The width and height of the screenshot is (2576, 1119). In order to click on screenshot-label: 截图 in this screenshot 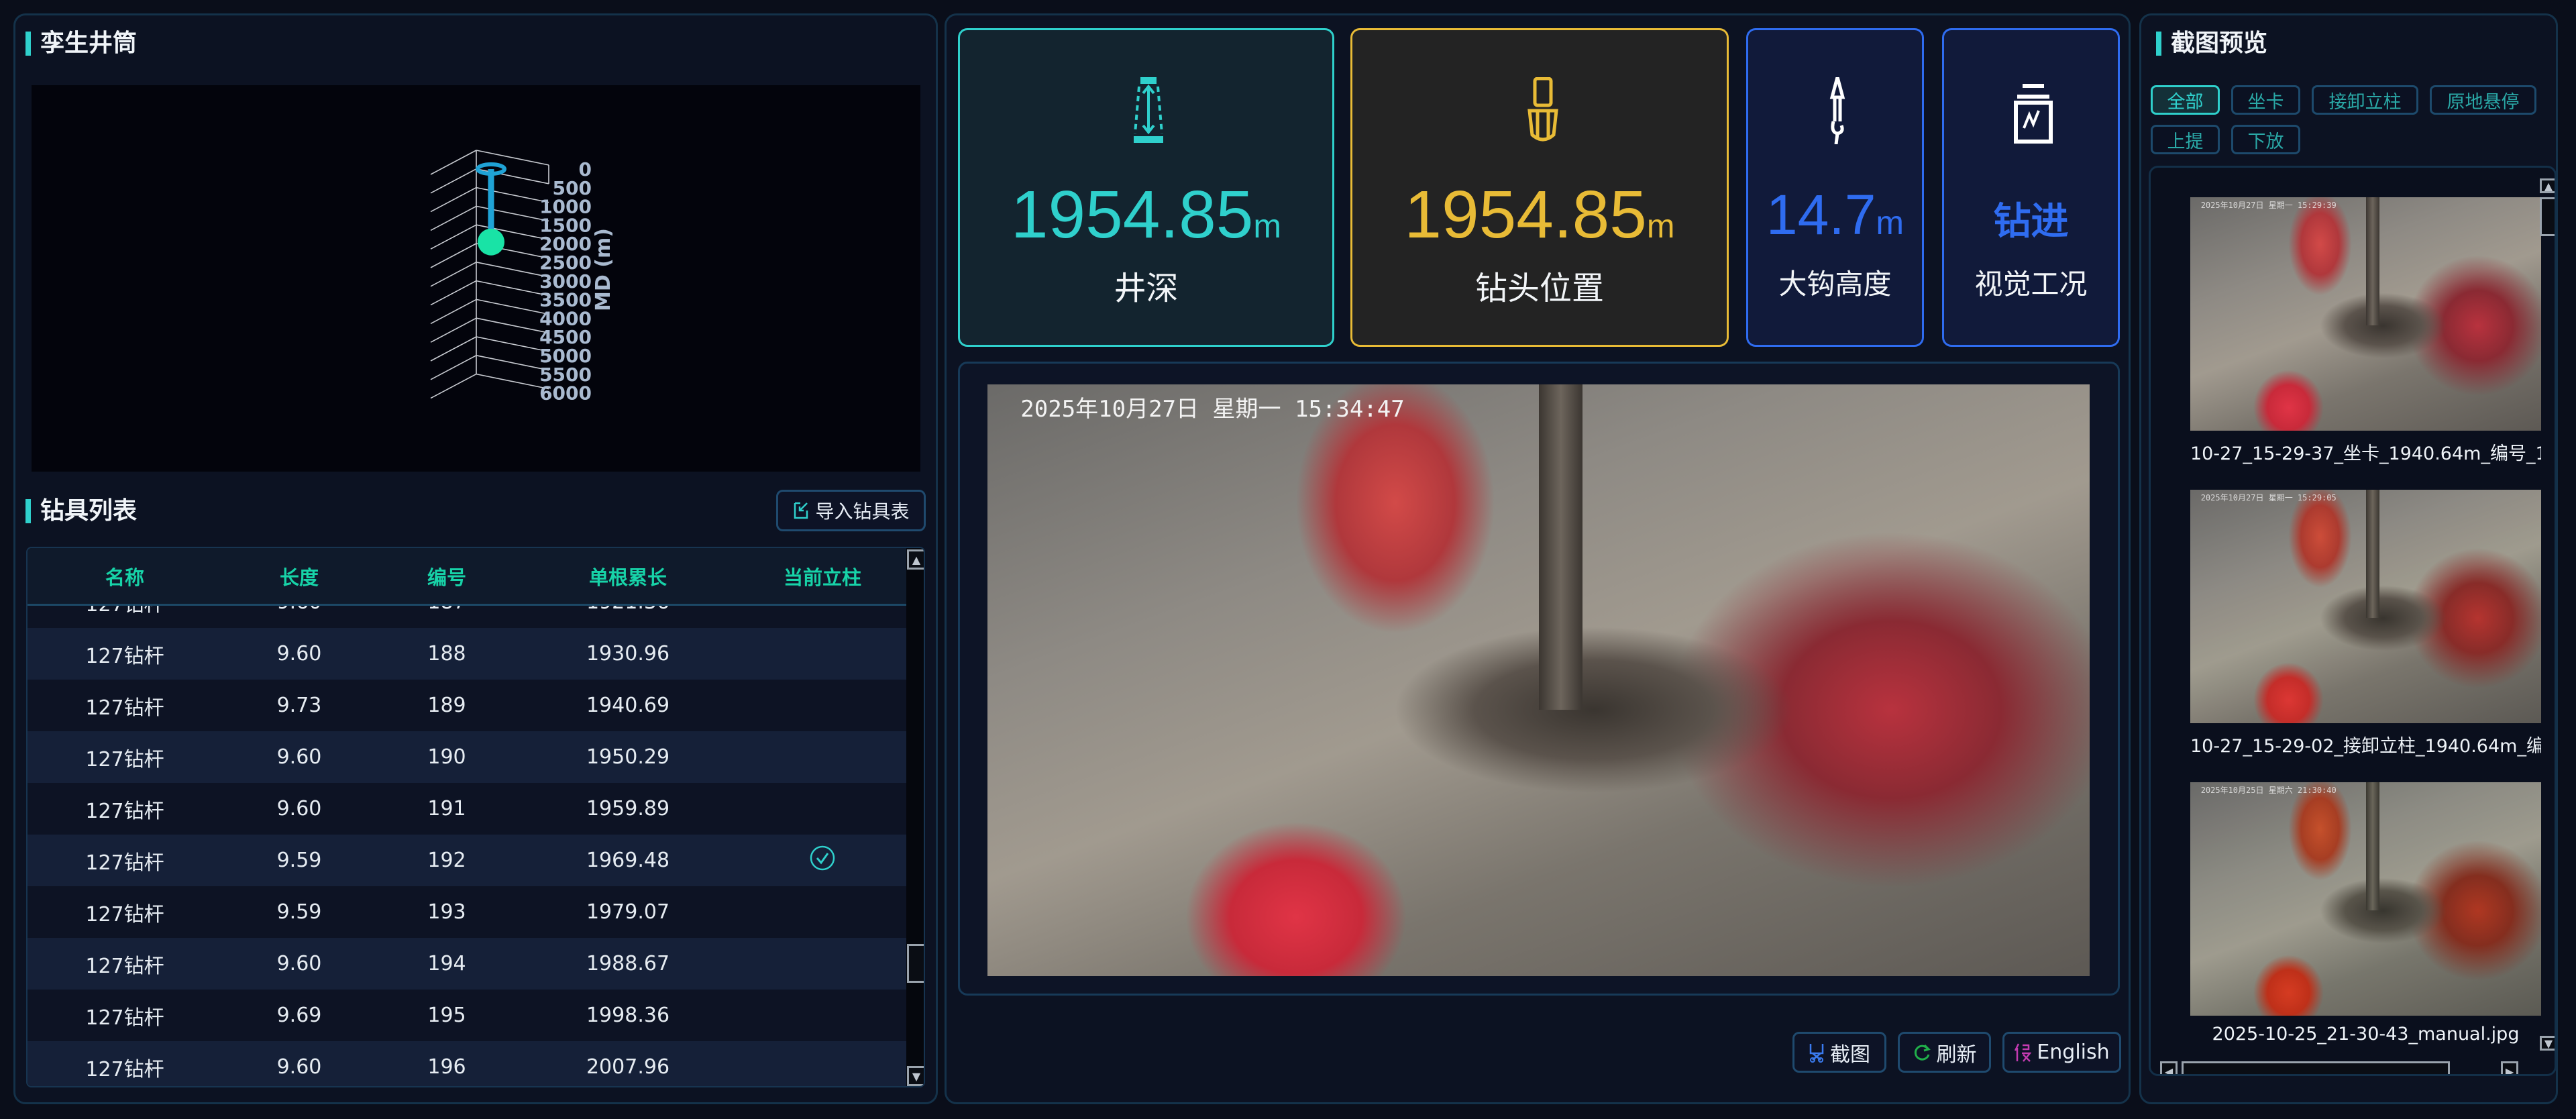, I will do `click(1850, 1055)`.